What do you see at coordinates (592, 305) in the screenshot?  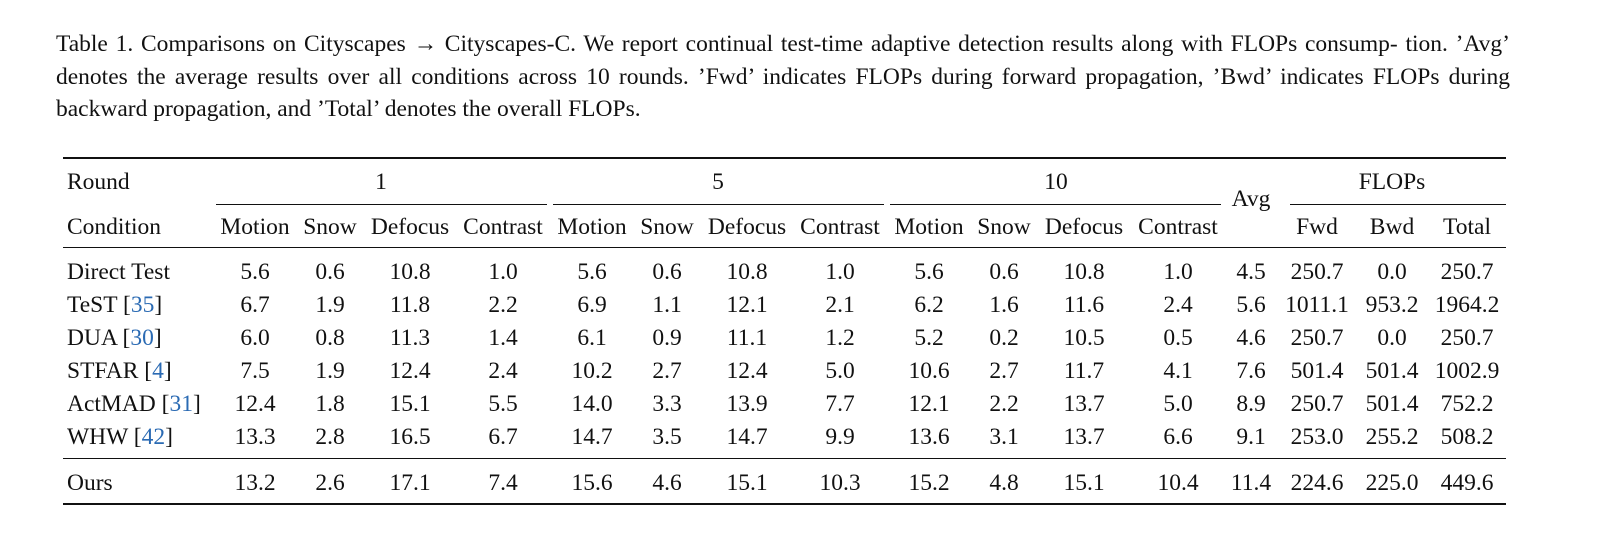 I see `table-cell: 6.9` at bounding box center [592, 305].